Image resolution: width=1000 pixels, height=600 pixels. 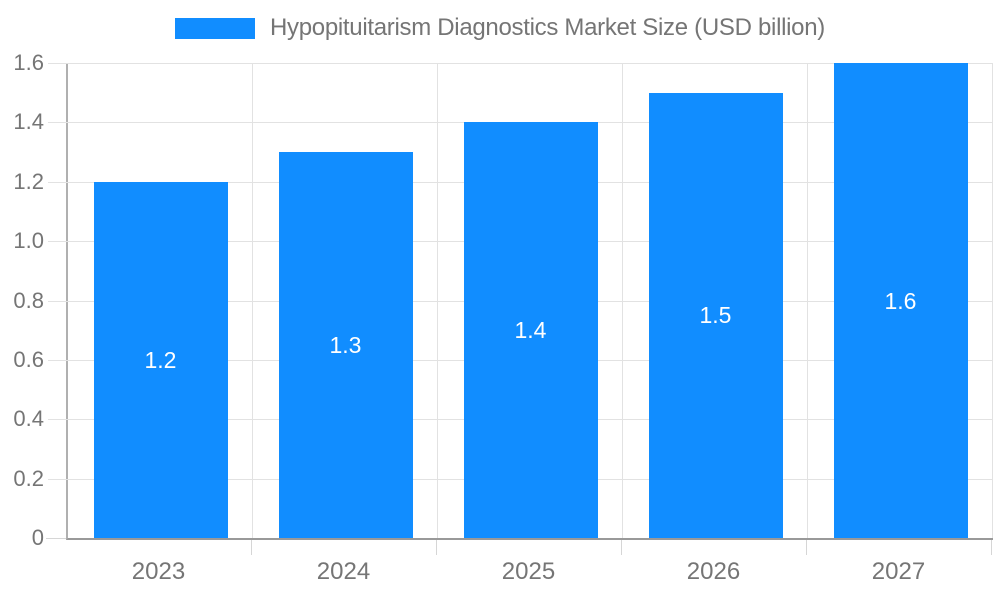 What do you see at coordinates (28, 241) in the screenshot?
I see `y-axis-tick-label: 1.0` at bounding box center [28, 241].